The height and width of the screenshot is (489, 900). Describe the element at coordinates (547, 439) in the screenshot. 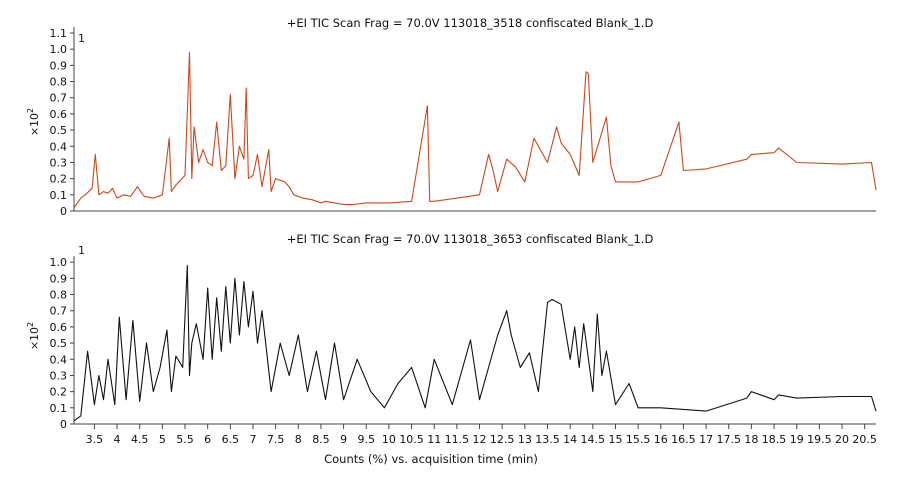

I see `x-tick-label: 13.5` at that location.